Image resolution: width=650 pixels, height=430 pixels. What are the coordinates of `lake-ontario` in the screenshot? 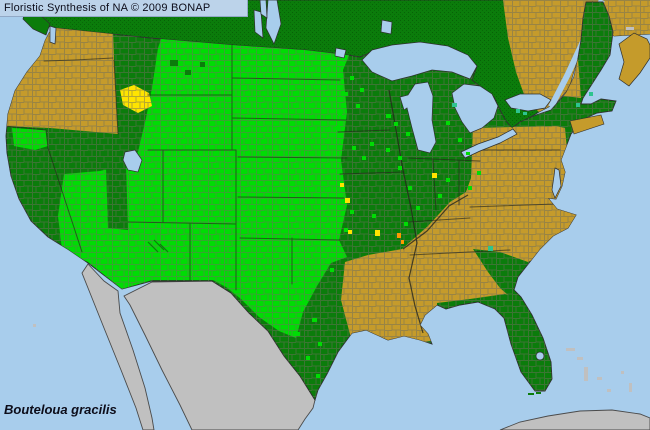 It's located at (528, 102).